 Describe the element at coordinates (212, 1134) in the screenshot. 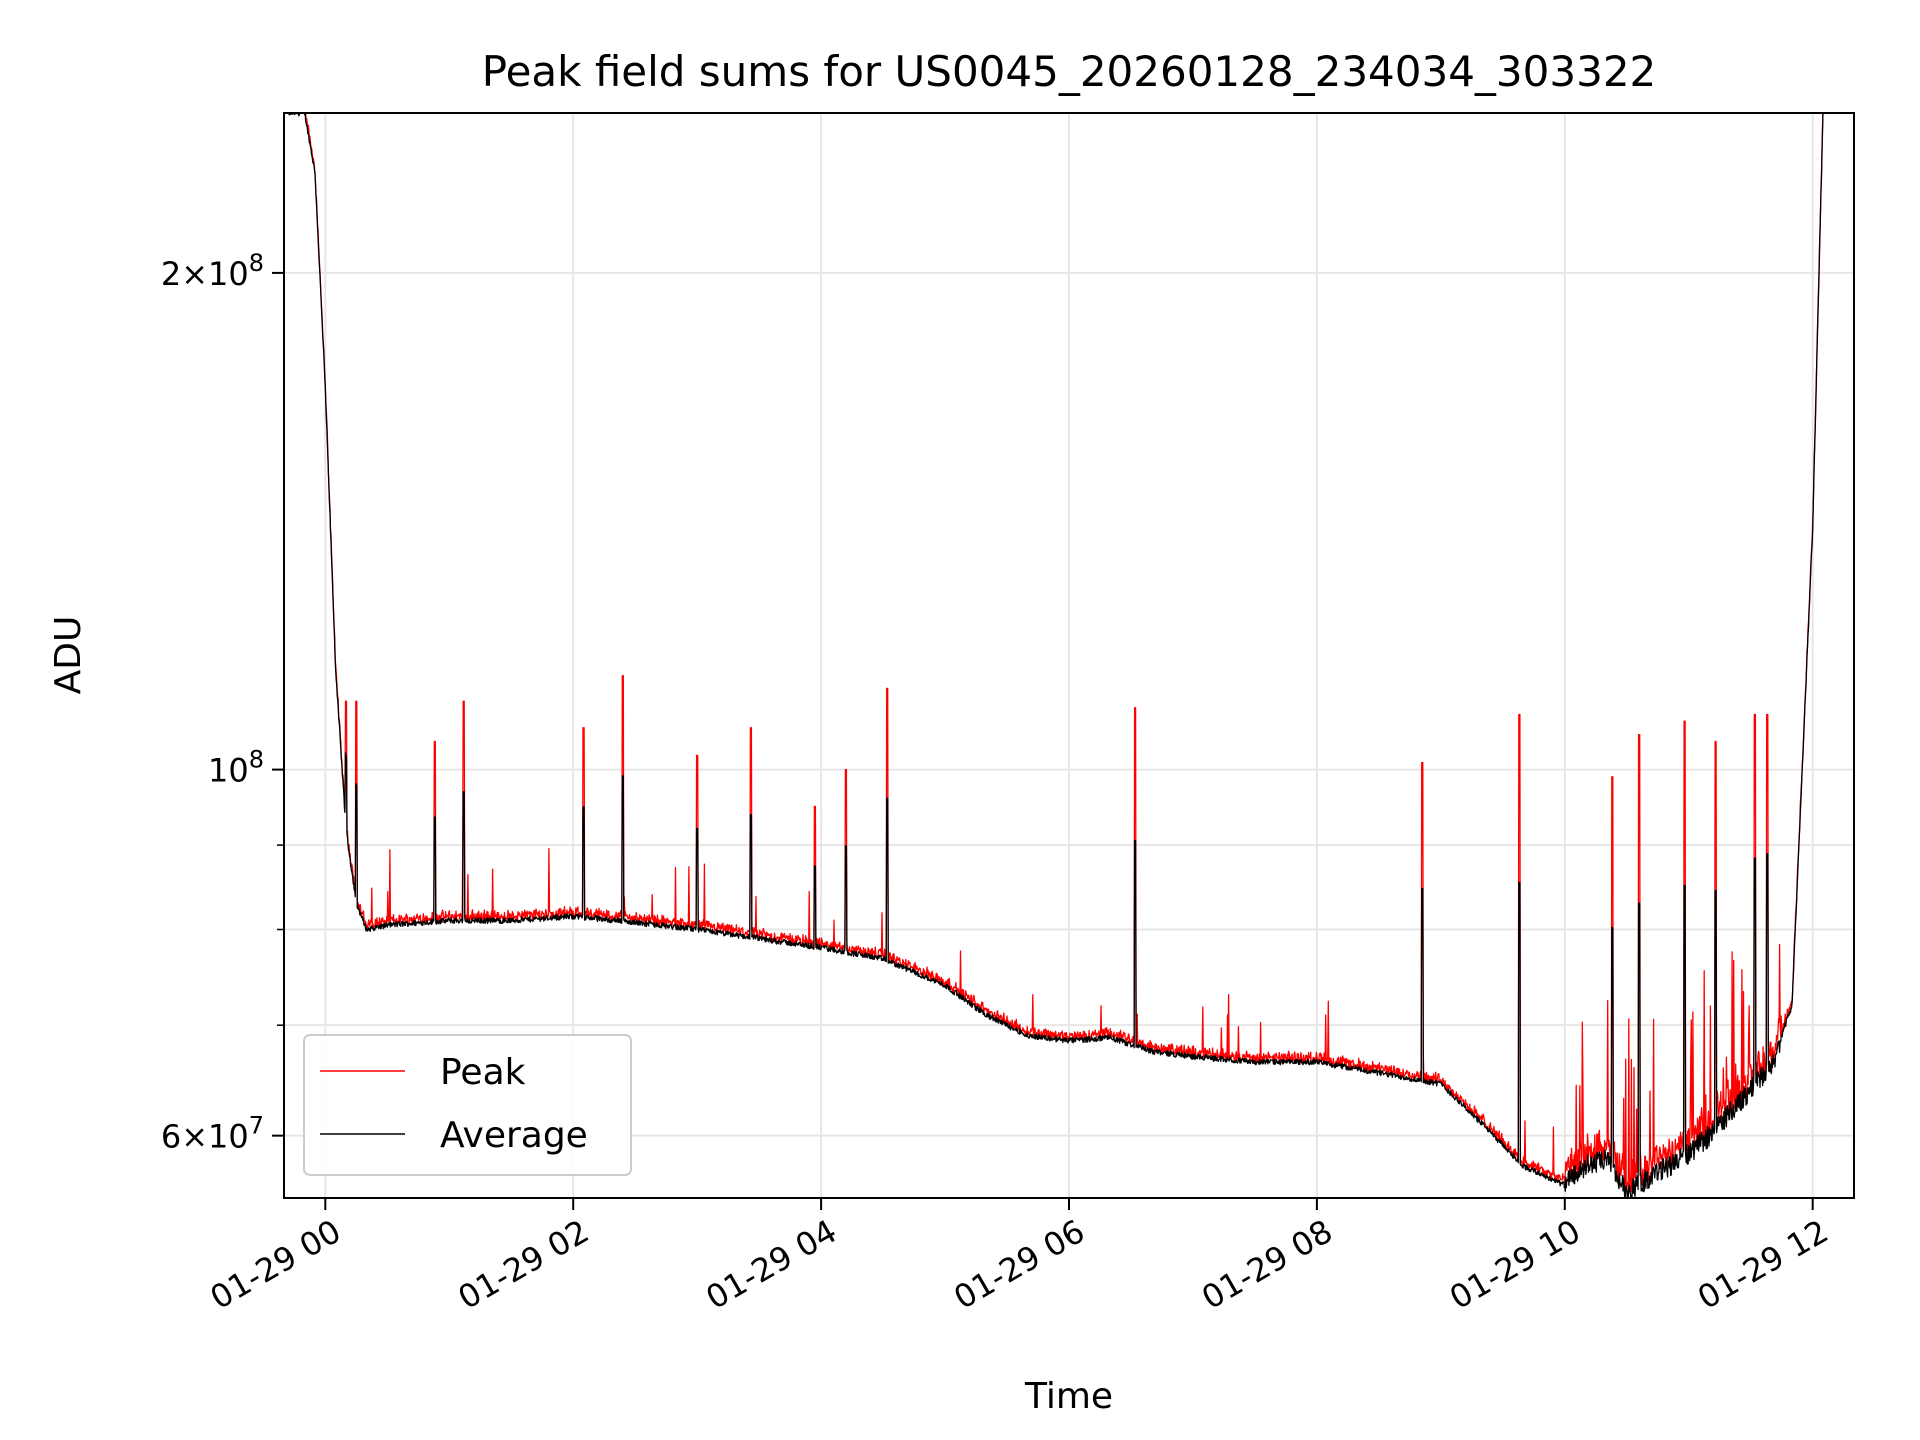

I see `y-tick-label: 6×107` at that location.